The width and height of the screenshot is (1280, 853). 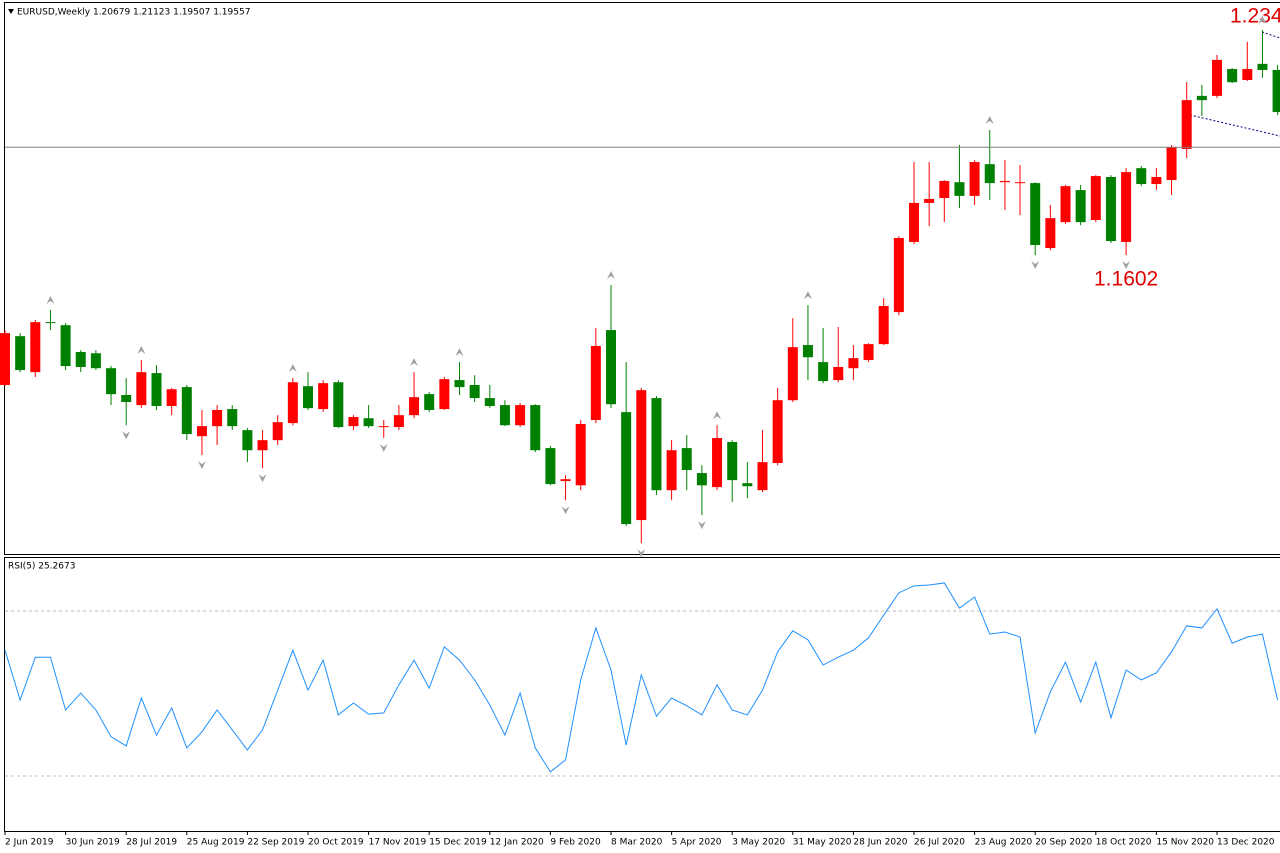 I want to click on x-tick-label: 26 Jul 2020, so click(x=939, y=843).